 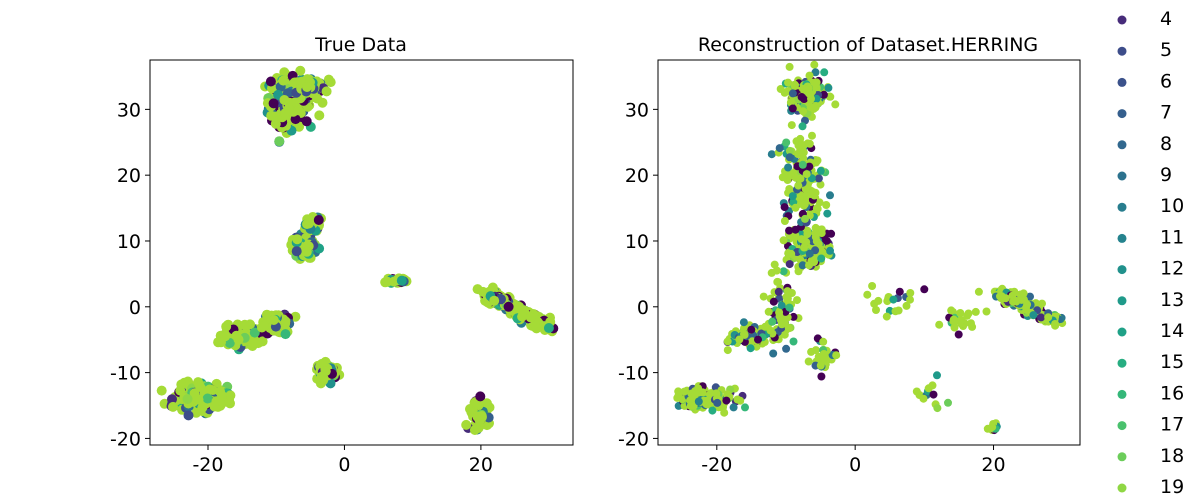 I want to click on legend-label: 18, so click(x=1172, y=456).